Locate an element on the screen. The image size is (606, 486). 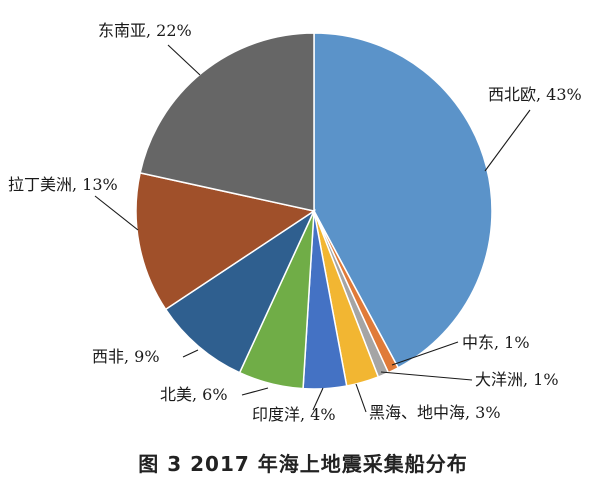
slice-label-9: 东南亚, 22% is located at coordinates (145, 30).